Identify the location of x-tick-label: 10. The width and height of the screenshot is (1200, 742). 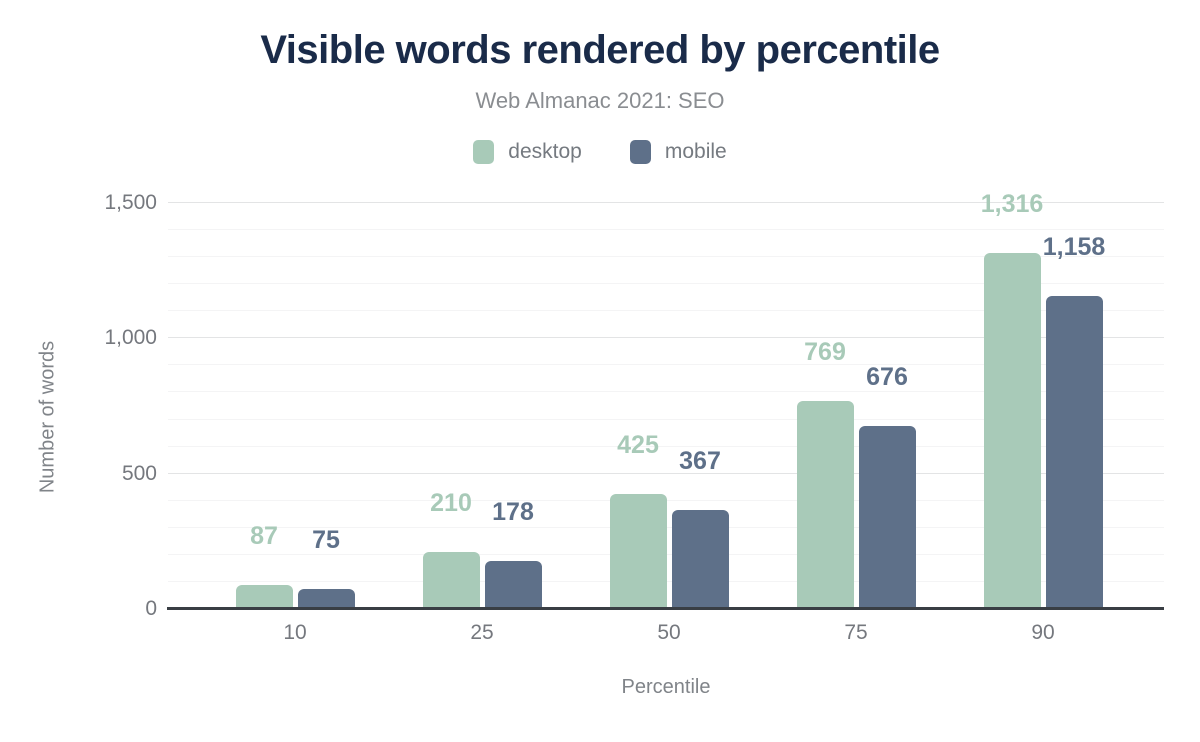
(295, 632).